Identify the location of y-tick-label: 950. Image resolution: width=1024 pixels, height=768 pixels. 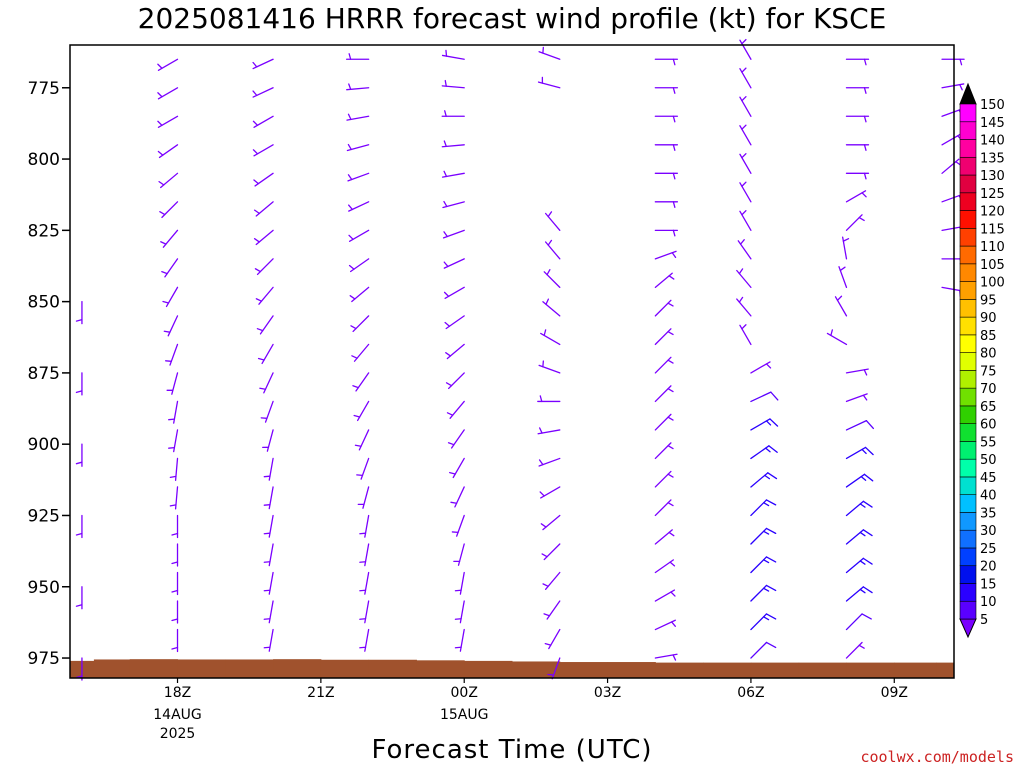
(44, 588).